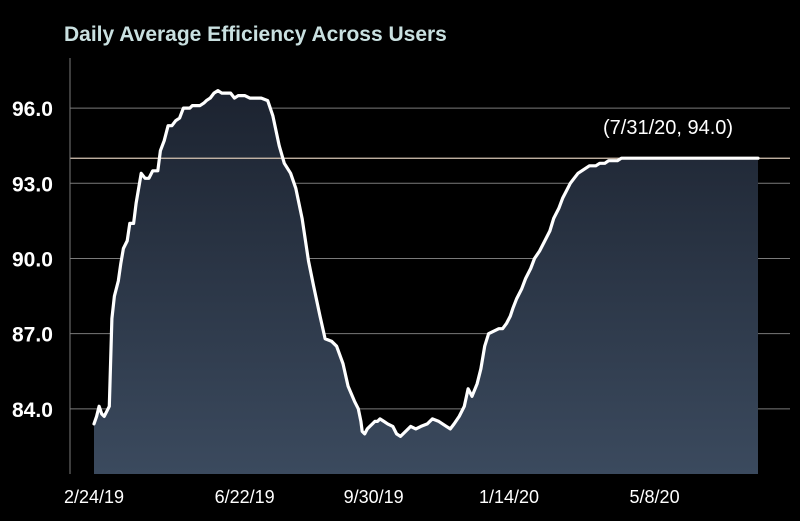  I want to click on y-tick-label: 96.0, so click(32, 109).